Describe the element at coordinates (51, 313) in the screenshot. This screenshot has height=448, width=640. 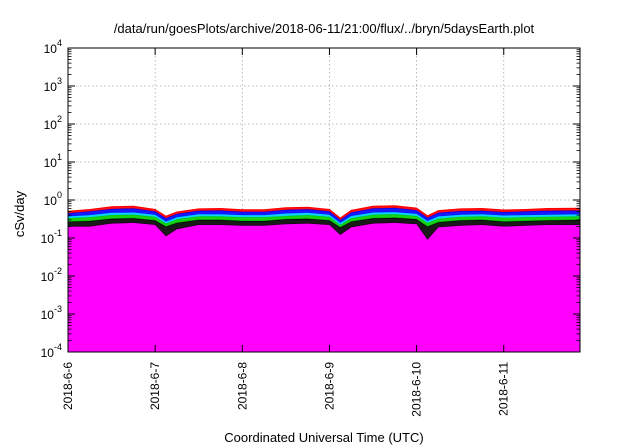
I see `y-tick-label: 10⁻³` at that location.